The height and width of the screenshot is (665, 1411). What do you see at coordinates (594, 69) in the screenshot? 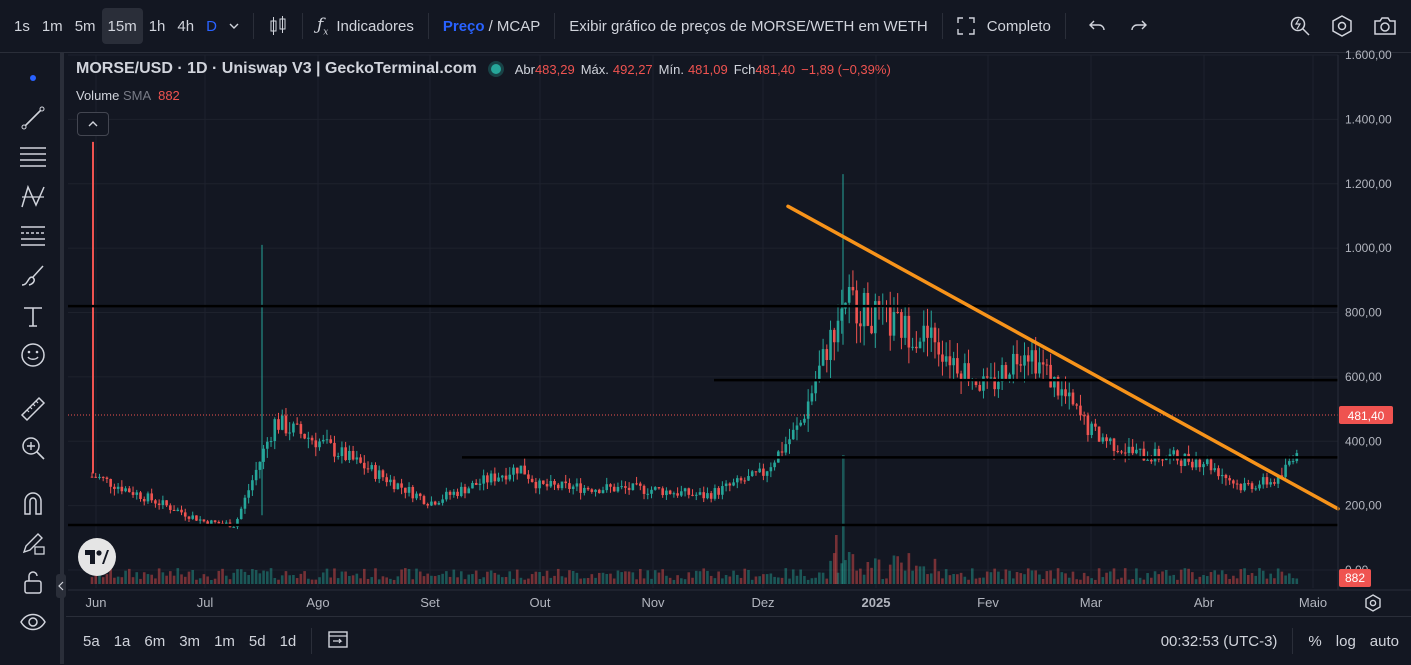
I see `high-label: Máx.` at bounding box center [594, 69].